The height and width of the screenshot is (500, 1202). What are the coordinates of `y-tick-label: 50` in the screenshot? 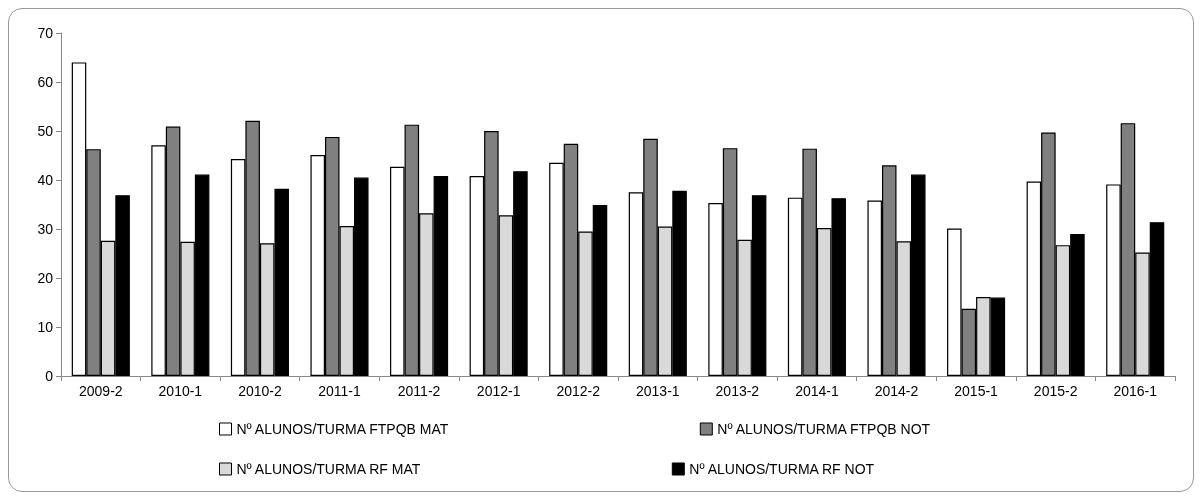 It's located at (45, 131).